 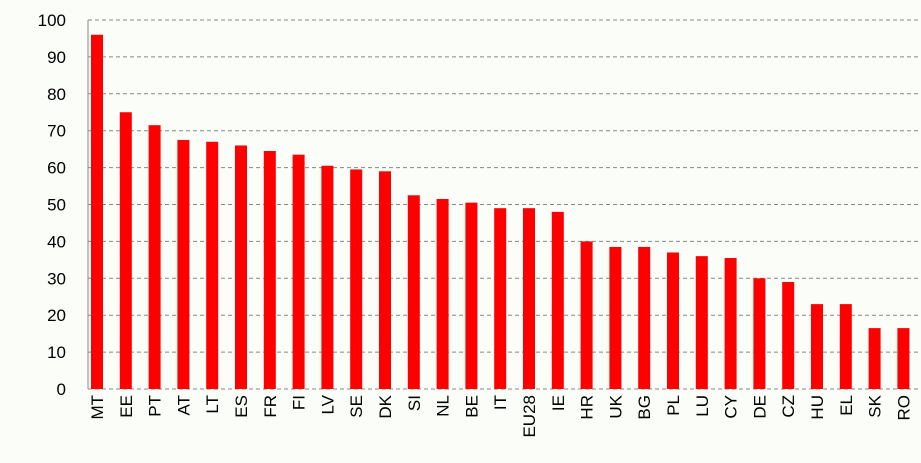 I want to click on x-tick-label: CY, so click(x=731, y=407).